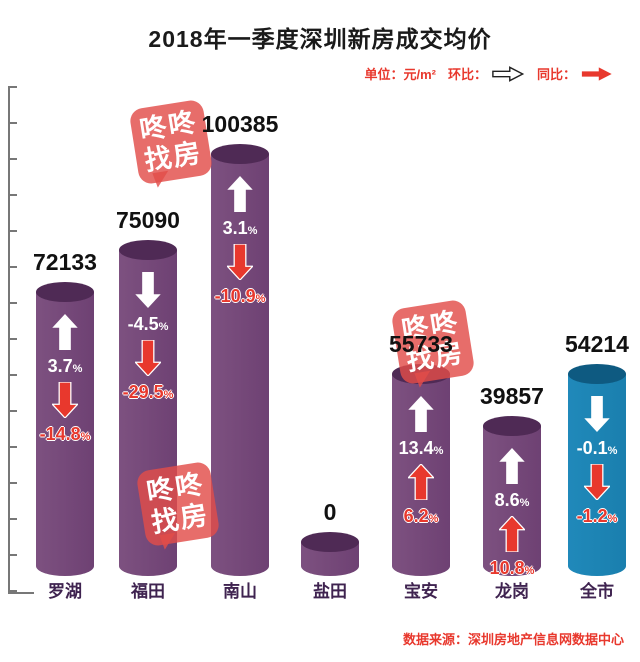 This screenshot has height=662, width=640. I want to click on bar-change-stack: 3.1% -10.9%, so click(240, 360).